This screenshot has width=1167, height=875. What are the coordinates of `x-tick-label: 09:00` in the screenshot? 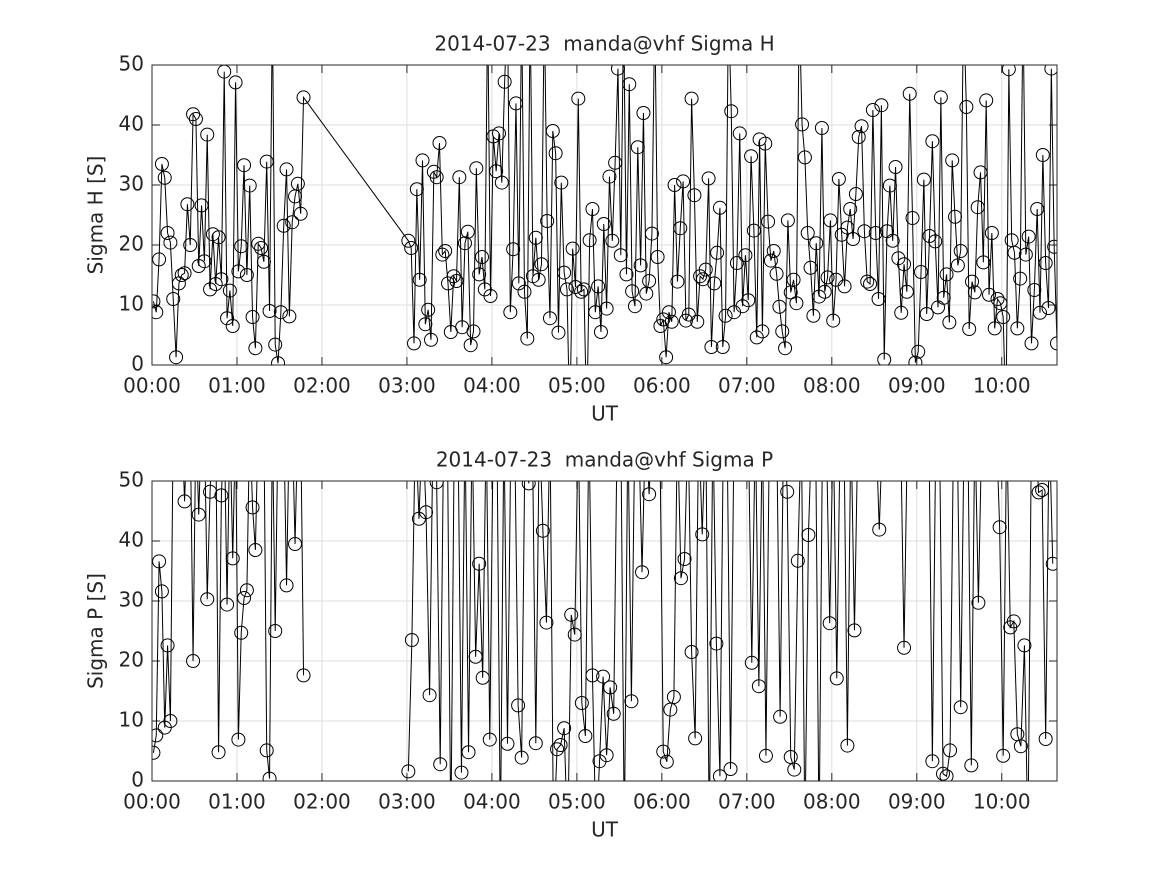 It's located at (917, 386).